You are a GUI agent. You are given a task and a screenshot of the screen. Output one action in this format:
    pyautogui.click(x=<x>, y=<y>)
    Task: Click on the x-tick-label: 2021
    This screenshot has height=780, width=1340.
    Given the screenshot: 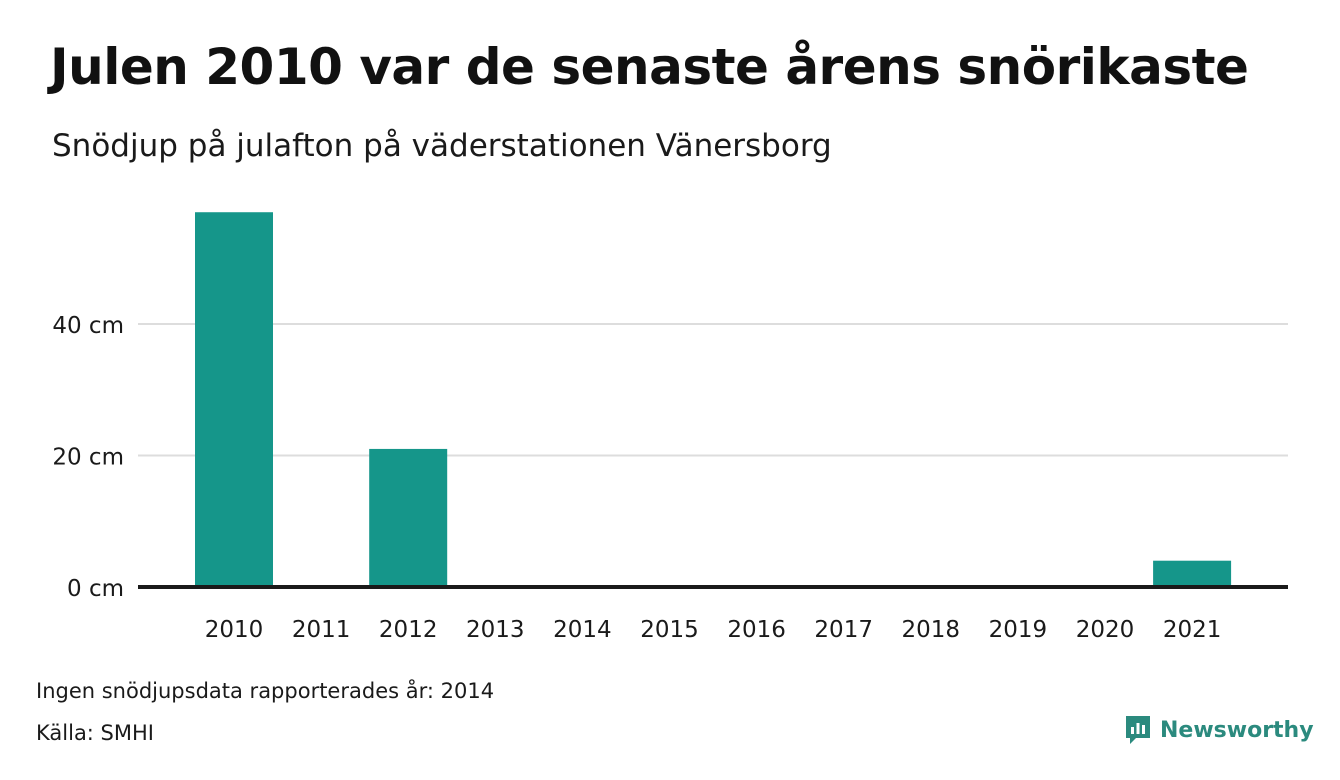 What is the action you would take?
    pyautogui.click(x=1192, y=630)
    